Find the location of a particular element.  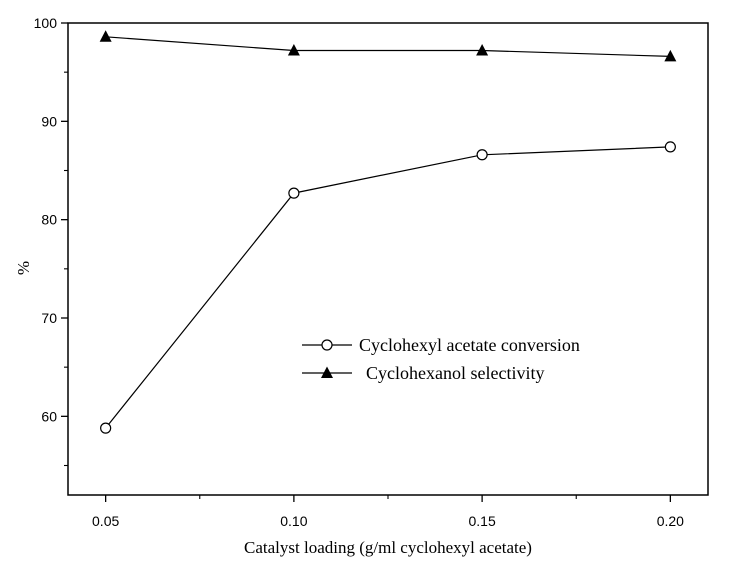

legend-marker-selectivity is located at coordinates (327, 372).